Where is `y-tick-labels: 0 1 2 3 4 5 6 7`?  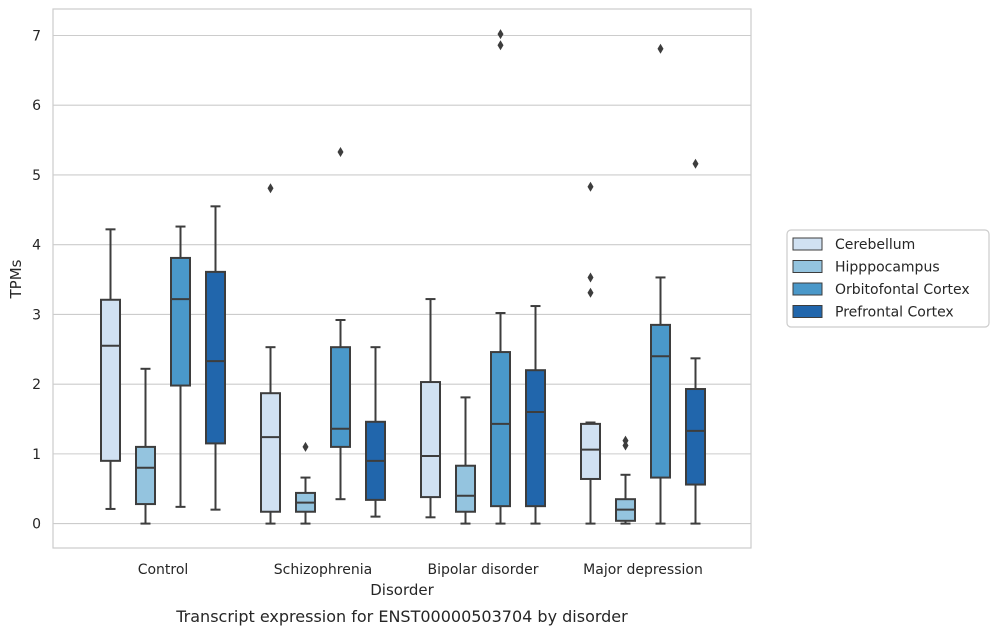 y-tick-labels: 0 1 2 3 4 5 6 7 is located at coordinates (36, 280).